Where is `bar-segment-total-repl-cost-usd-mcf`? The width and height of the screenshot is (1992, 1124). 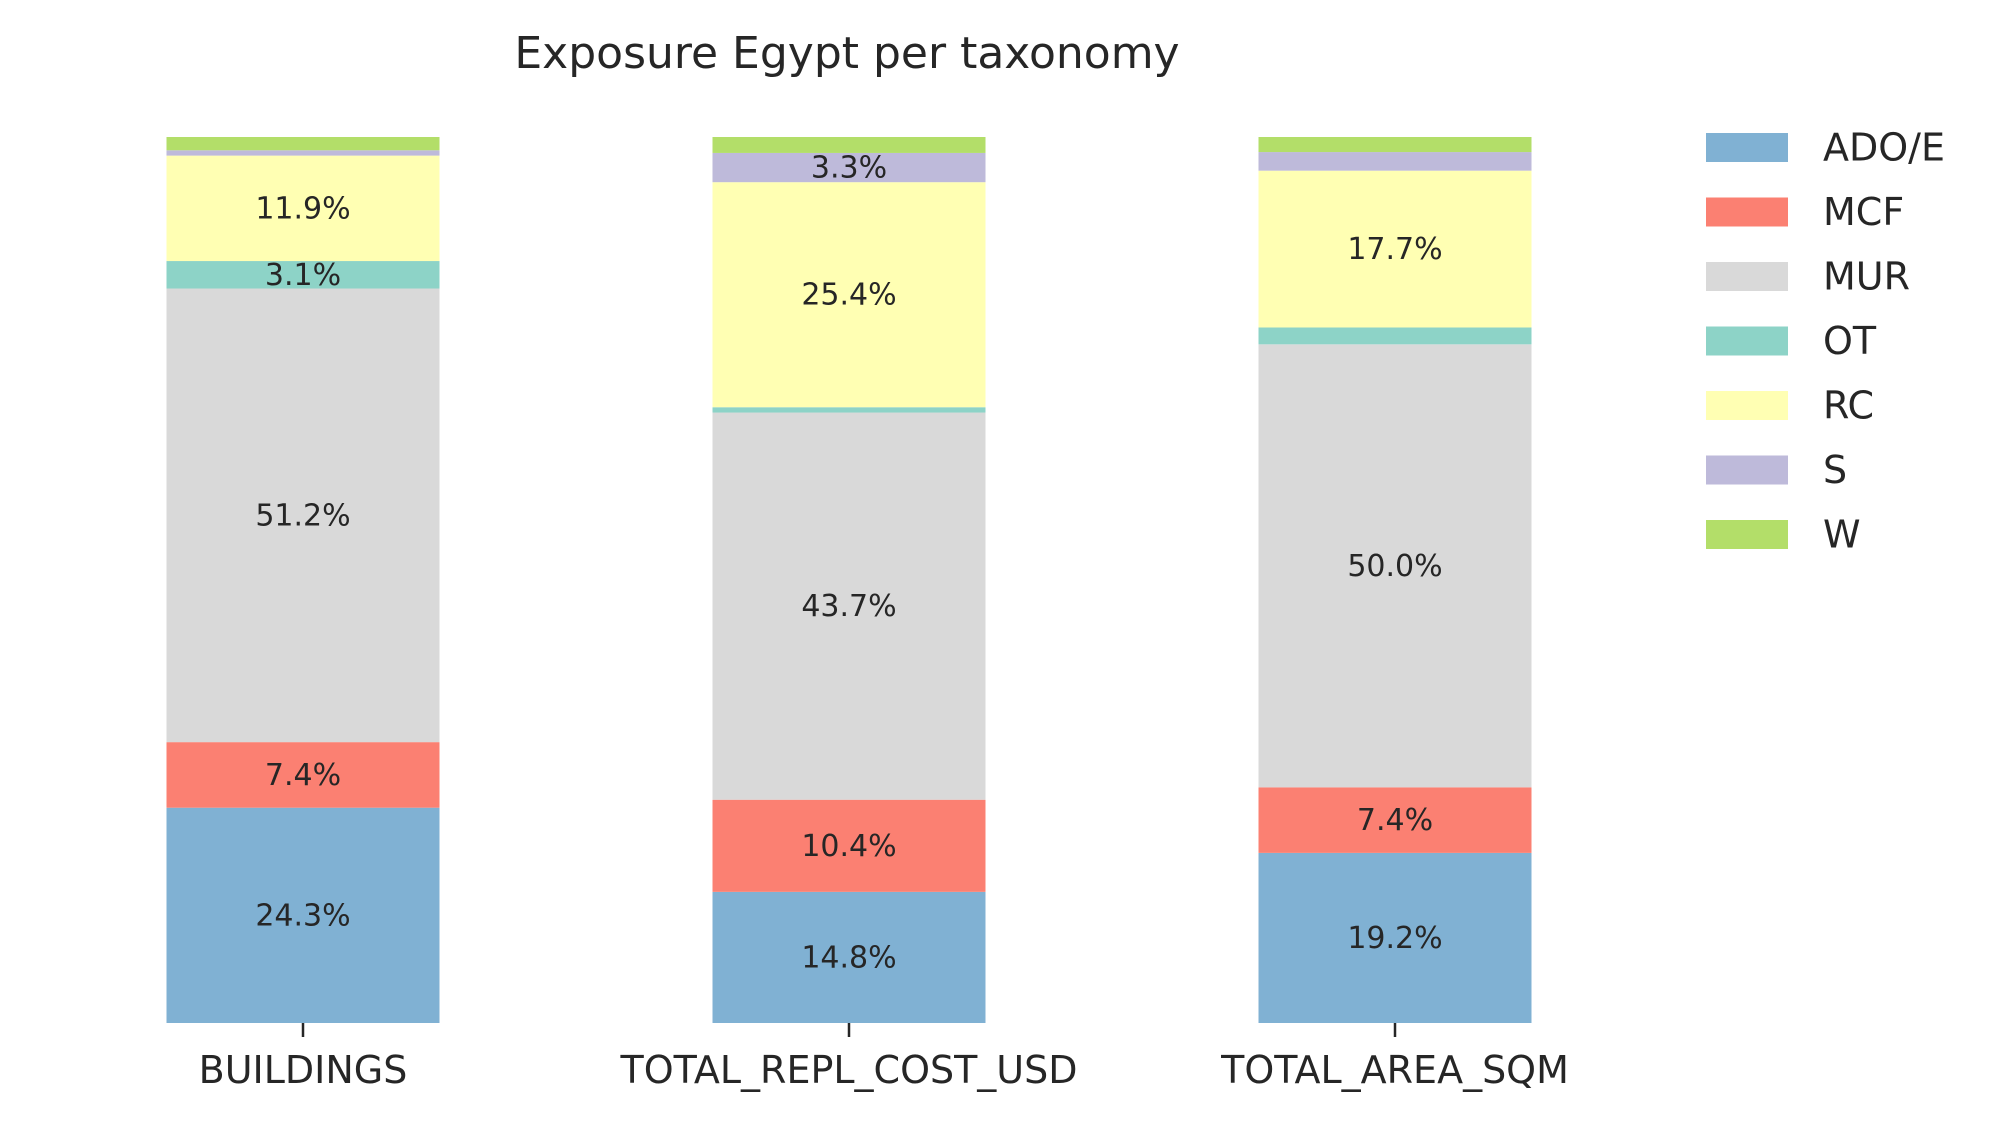 bar-segment-total-repl-cost-usd-mcf is located at coordinates (849, 845).